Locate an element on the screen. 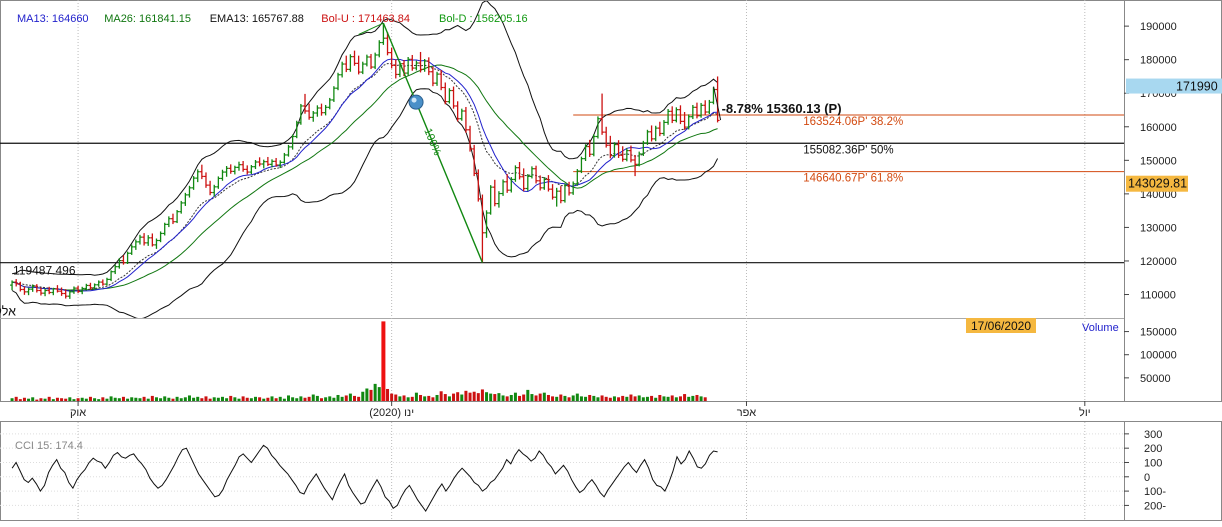 Image resolution: width=1222 pixels, height=527 pixels. y-tick-label: 120000 is located at coordinates (1158, 262).